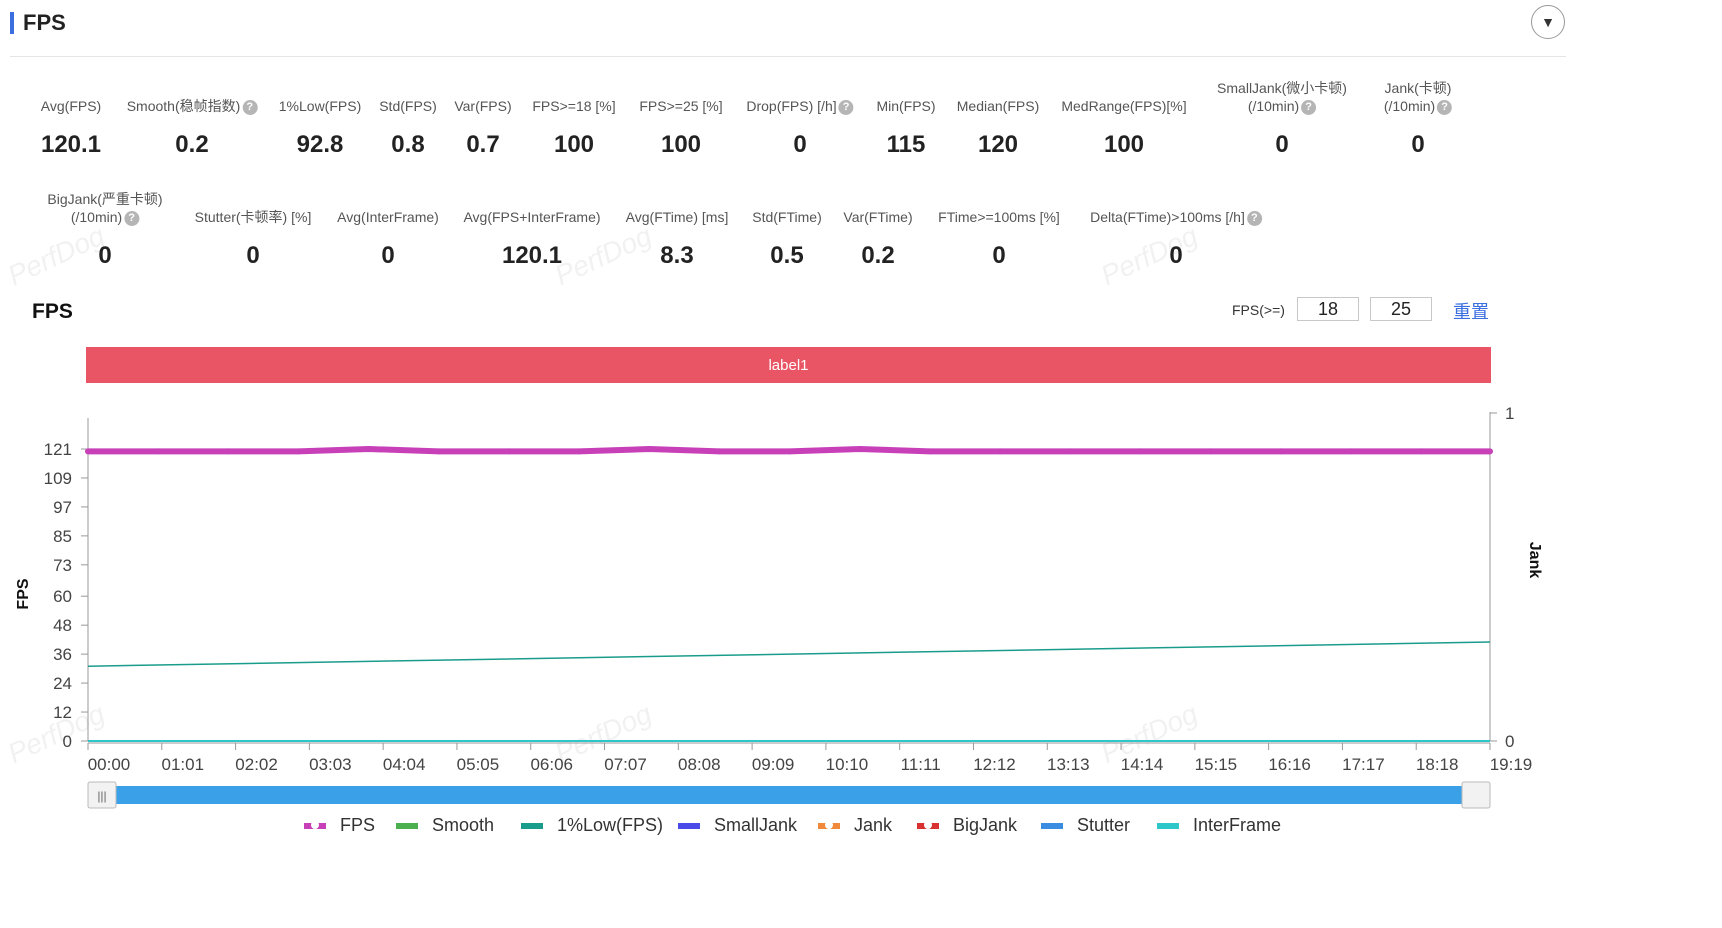 The image size is (1722, 928). What do you see at coordinates (62, 712) in the screenshot?
I see `y-tick-label: 12` at bounding box center [62, 712].